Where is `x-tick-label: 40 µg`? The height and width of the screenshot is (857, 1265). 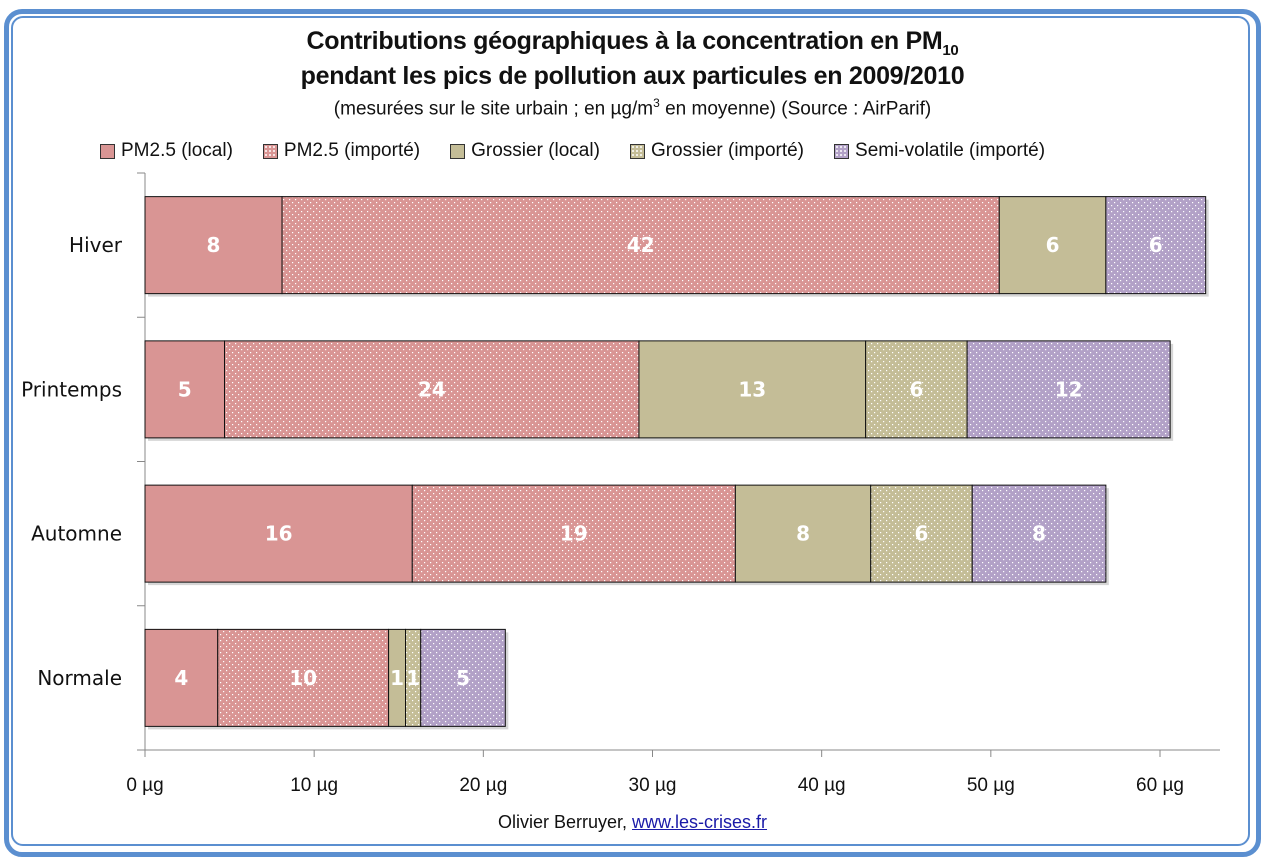
x-tick-label: 40 µg is located at coordinates (822, 785).